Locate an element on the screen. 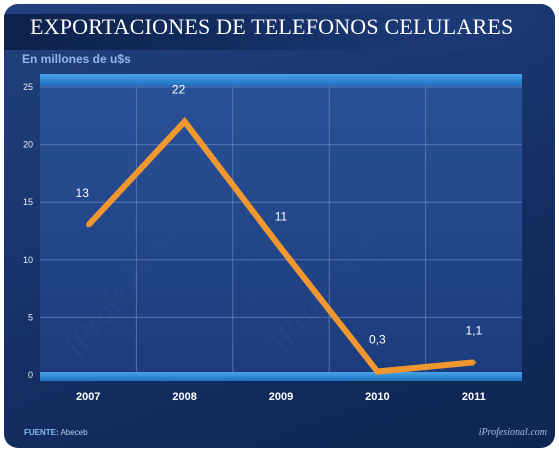 The width and height of the screenshot is (559, 452). source-note: FUENTE: Abeceb is located at coordinates (56, 432).